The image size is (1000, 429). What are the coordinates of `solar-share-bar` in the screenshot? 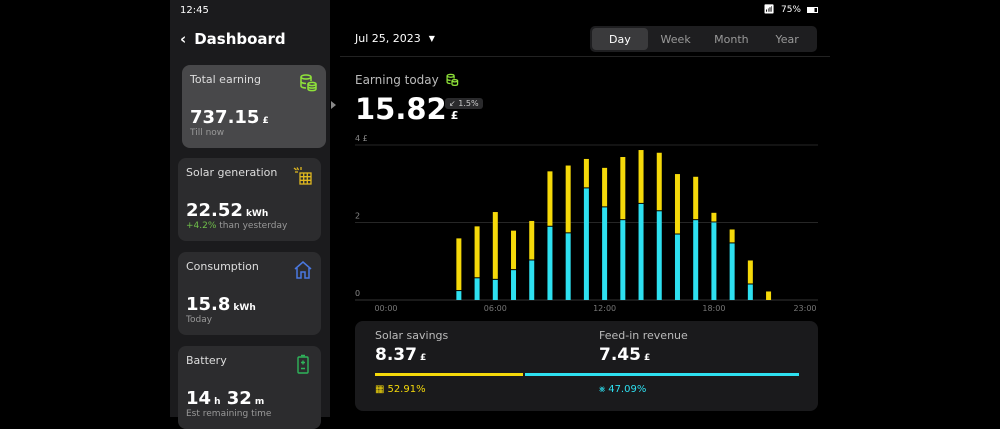 It's located at (449, 374).